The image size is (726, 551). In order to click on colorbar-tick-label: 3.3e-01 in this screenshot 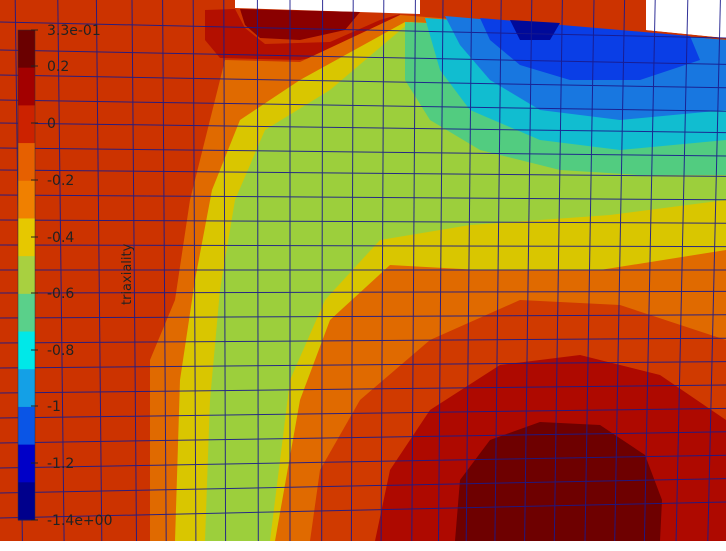, I will do `click(74, 31)`.